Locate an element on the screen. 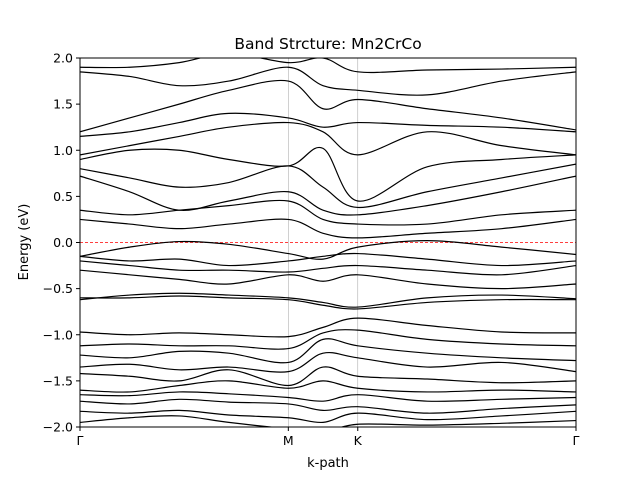 This screenshot has height=480, width=640. y-tick-label: 1.5 is located at coordinates (63, 104).